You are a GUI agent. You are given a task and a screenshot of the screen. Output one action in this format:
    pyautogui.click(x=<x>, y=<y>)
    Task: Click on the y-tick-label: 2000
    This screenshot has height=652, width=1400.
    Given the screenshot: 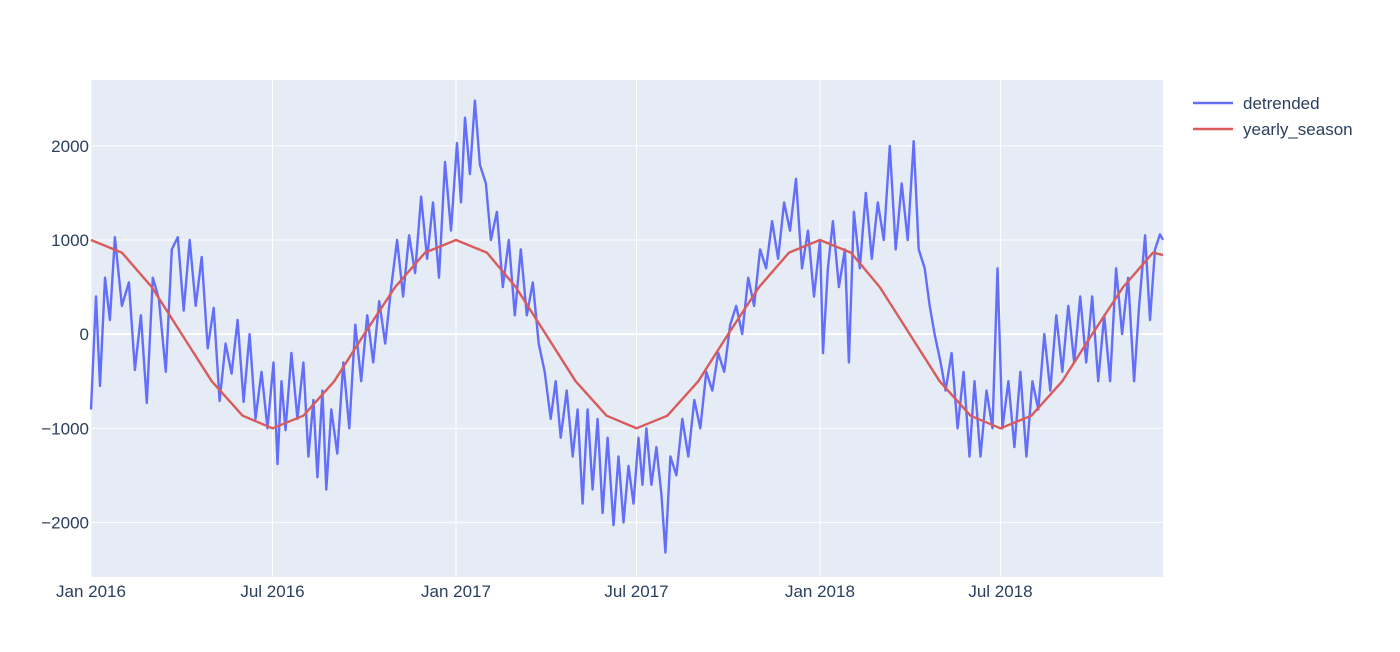 What is the action you would take?
    pyautogui.click(x=70, y=146)
    